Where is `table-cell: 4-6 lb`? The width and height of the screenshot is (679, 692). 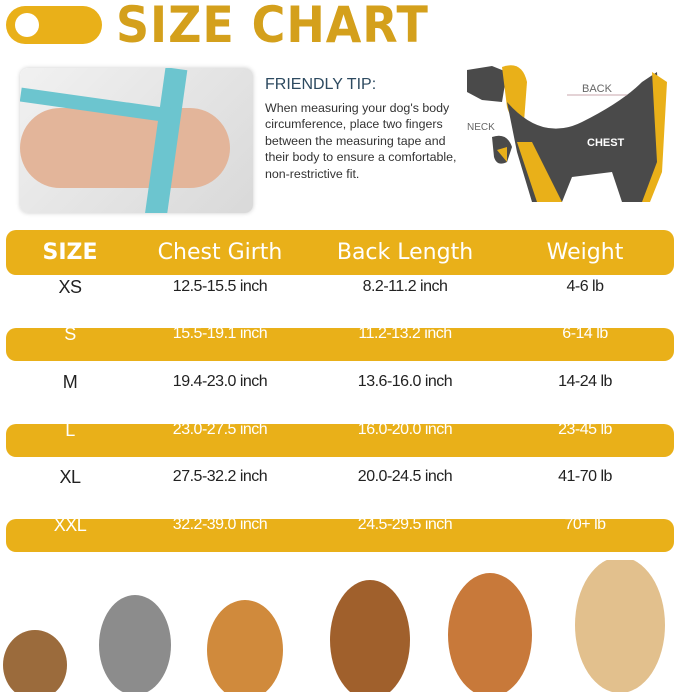 table-cell: 4-6 lb is located at coordinates (585, 286).